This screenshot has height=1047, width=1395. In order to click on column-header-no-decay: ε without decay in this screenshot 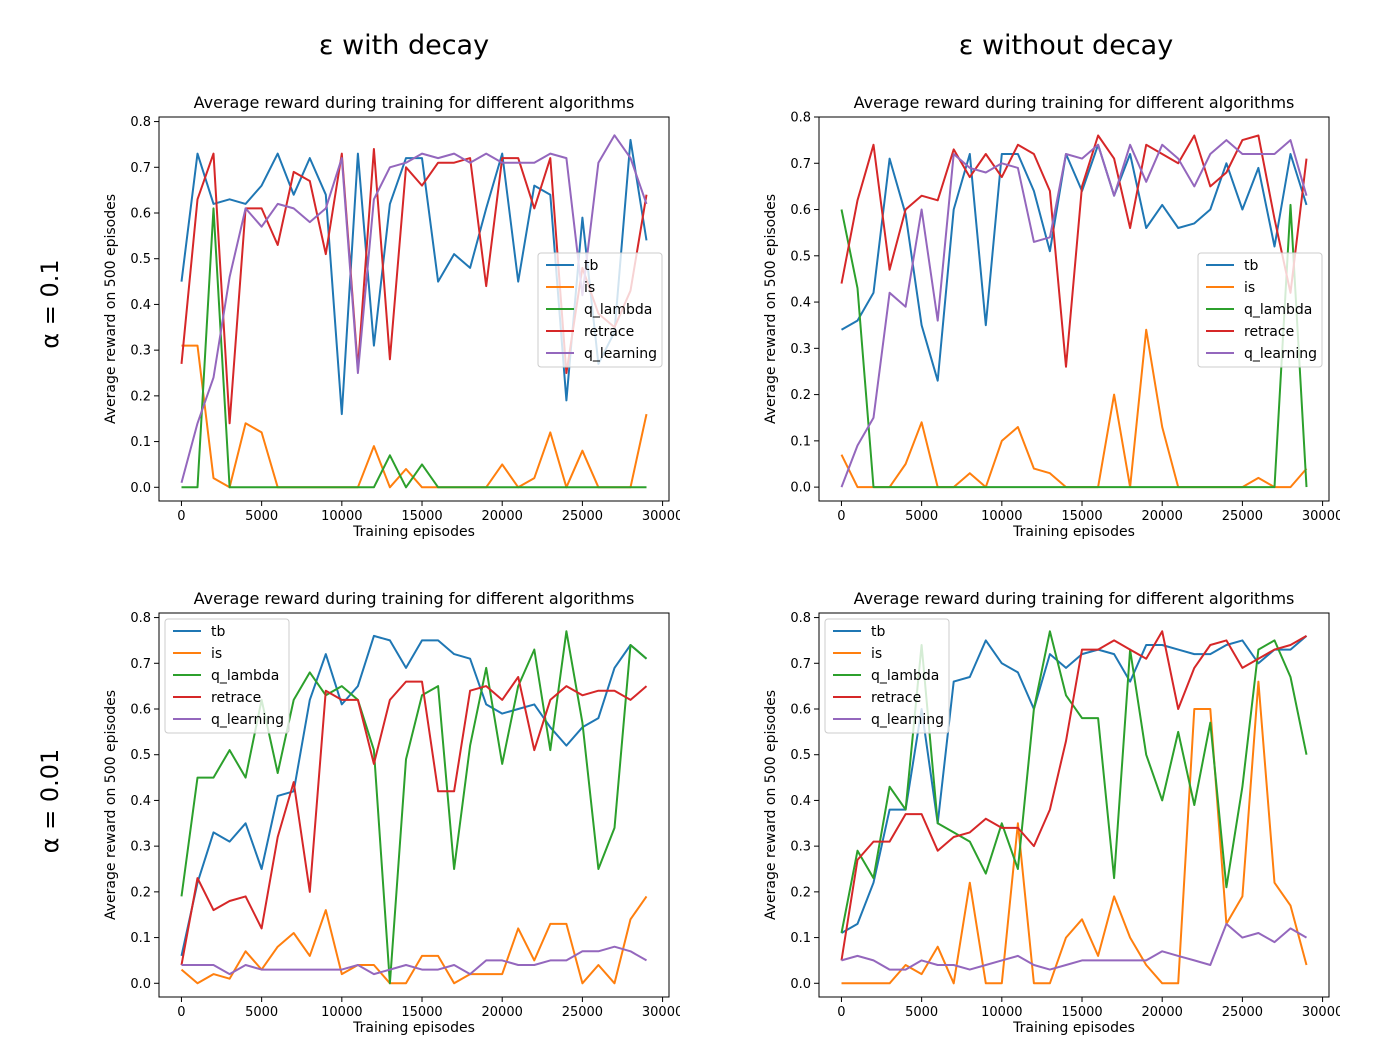, I will do `click(1066, 45)`.